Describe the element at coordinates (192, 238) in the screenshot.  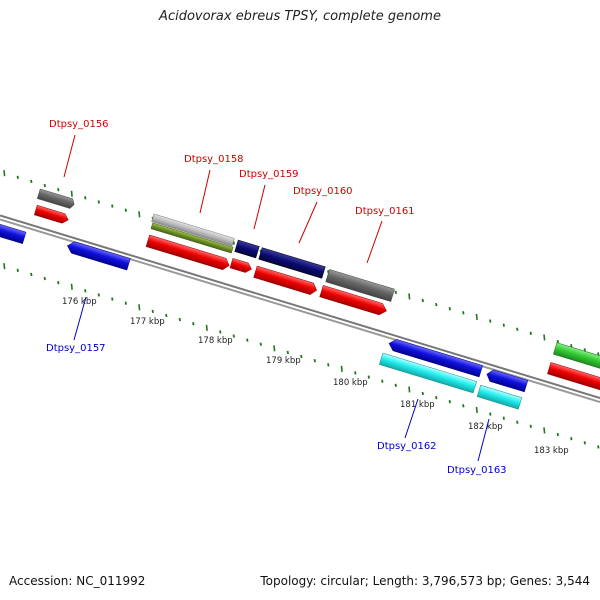
I see `gene-dtpsy-0158-olive` at that location.